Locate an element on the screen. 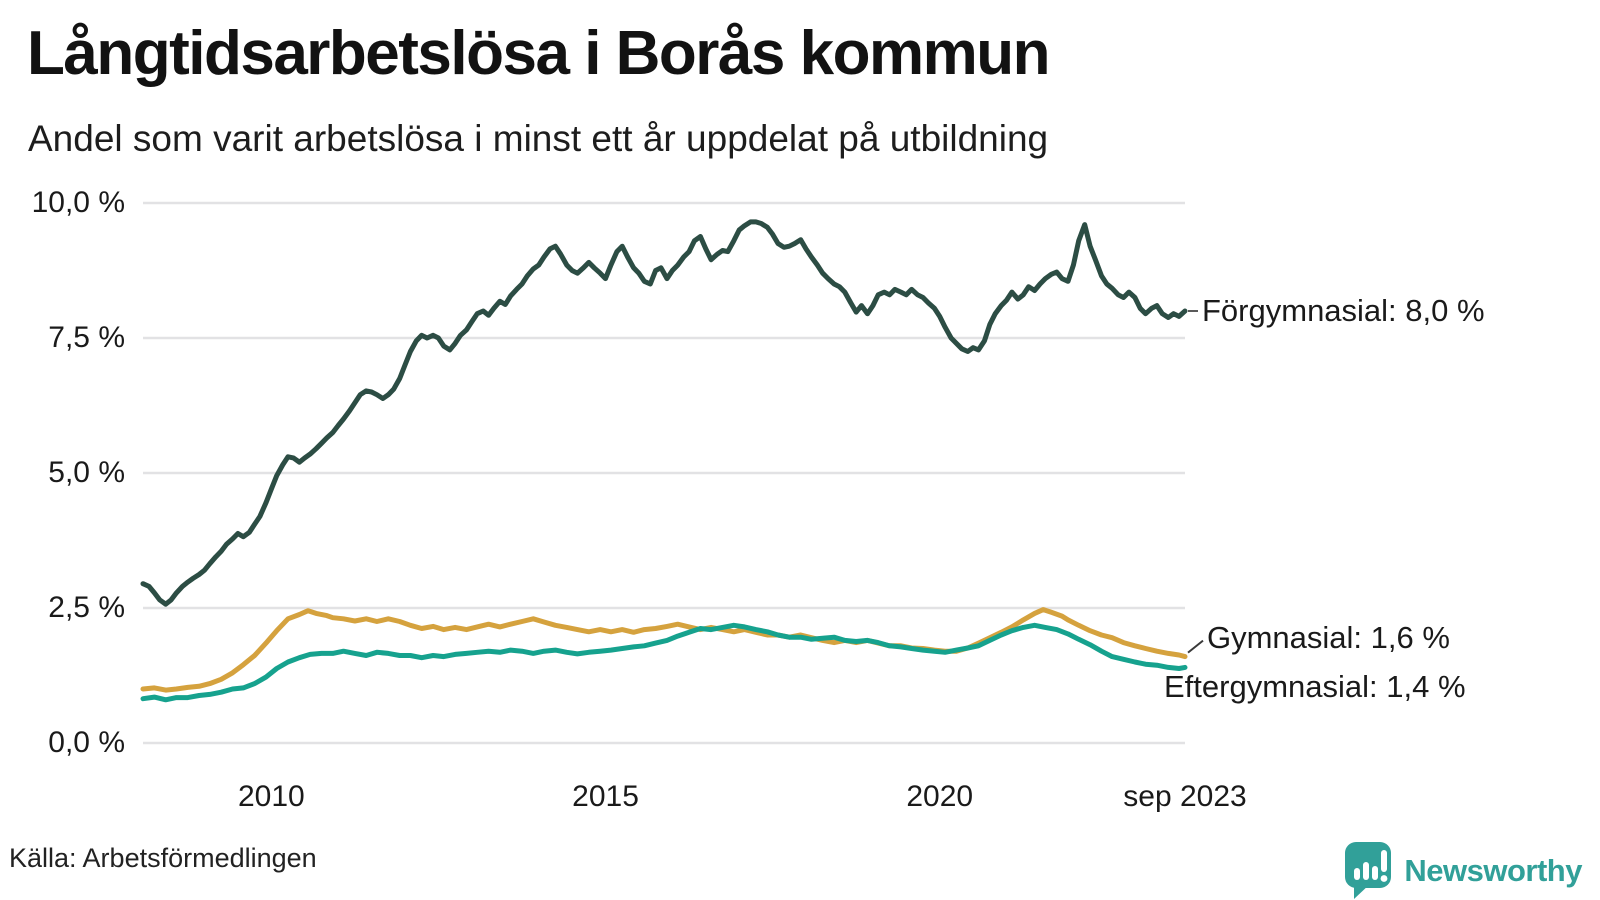  brand-lockup: Newsworthy is located at coordinates (1462, 870).